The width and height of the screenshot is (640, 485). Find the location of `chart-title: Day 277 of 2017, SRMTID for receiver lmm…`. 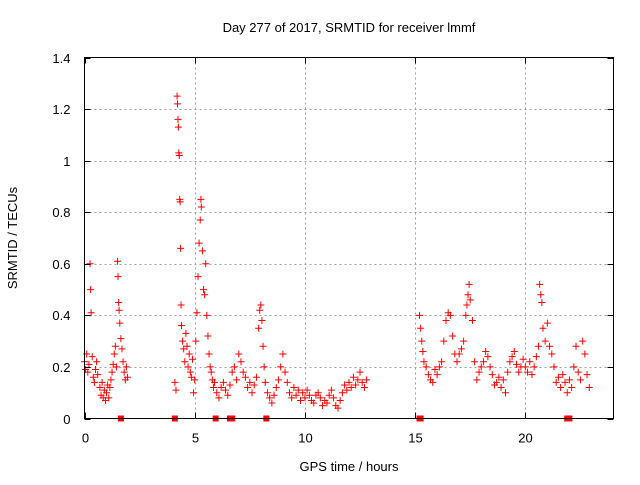

chart-title: Day 277 of 2017, SRMTID for receiver lmm… is located at coordinates (349, 27).